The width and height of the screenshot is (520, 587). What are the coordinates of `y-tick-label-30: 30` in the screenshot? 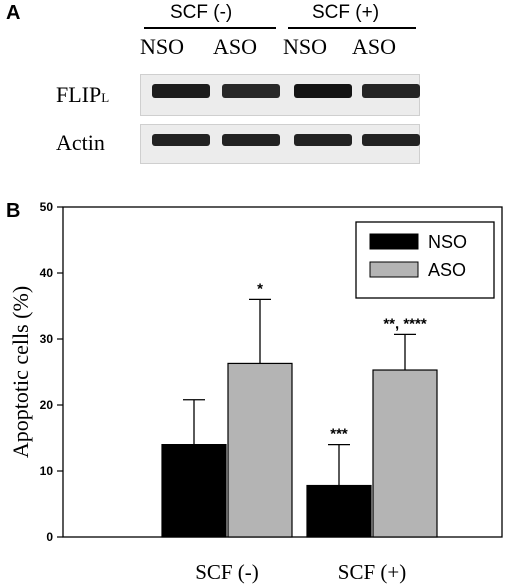 It's located at (47, 339).